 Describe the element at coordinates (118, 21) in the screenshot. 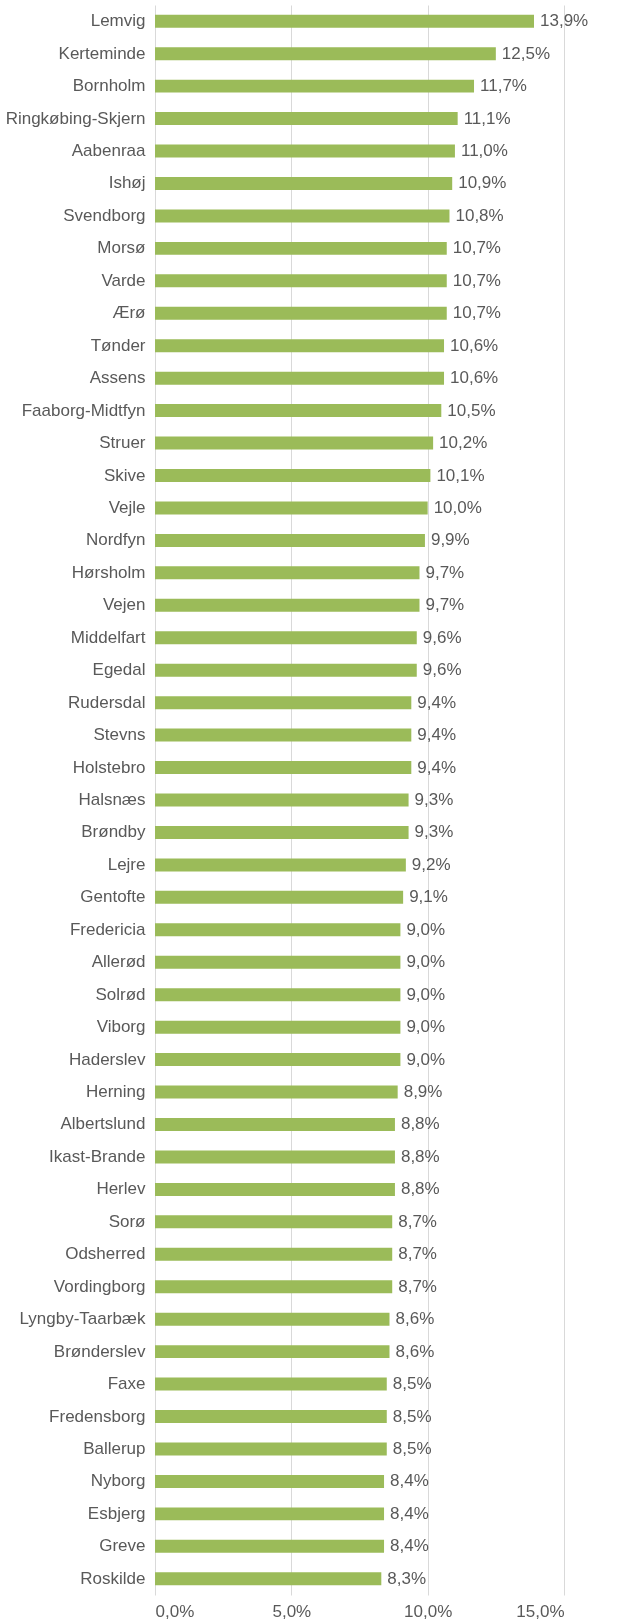

I see `y-tick-label: Lemvig` at that location.